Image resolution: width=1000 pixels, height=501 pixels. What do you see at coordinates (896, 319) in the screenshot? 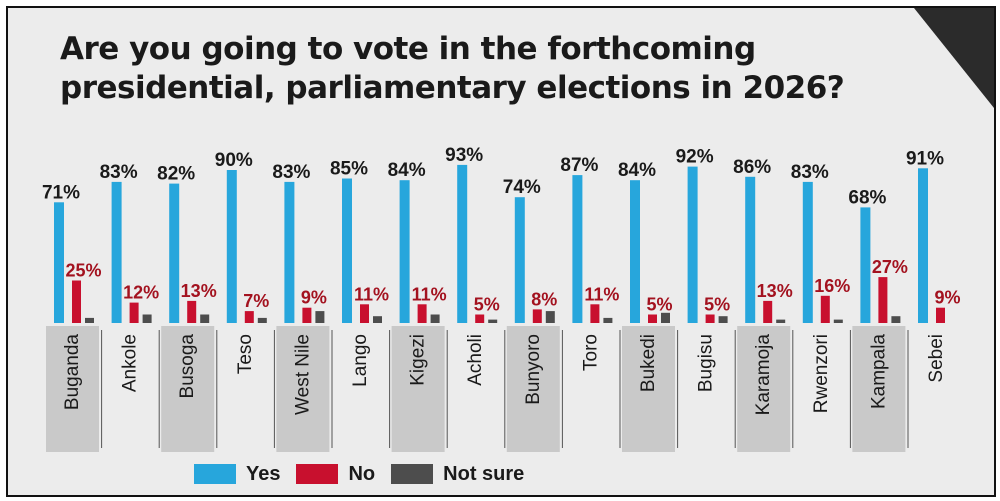
I see `bar-not-sure-kampala` at bounding box center [896, 319].